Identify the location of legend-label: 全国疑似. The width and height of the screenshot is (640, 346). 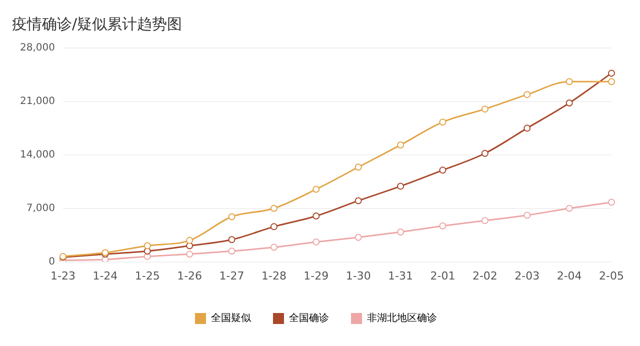
(231, 318).